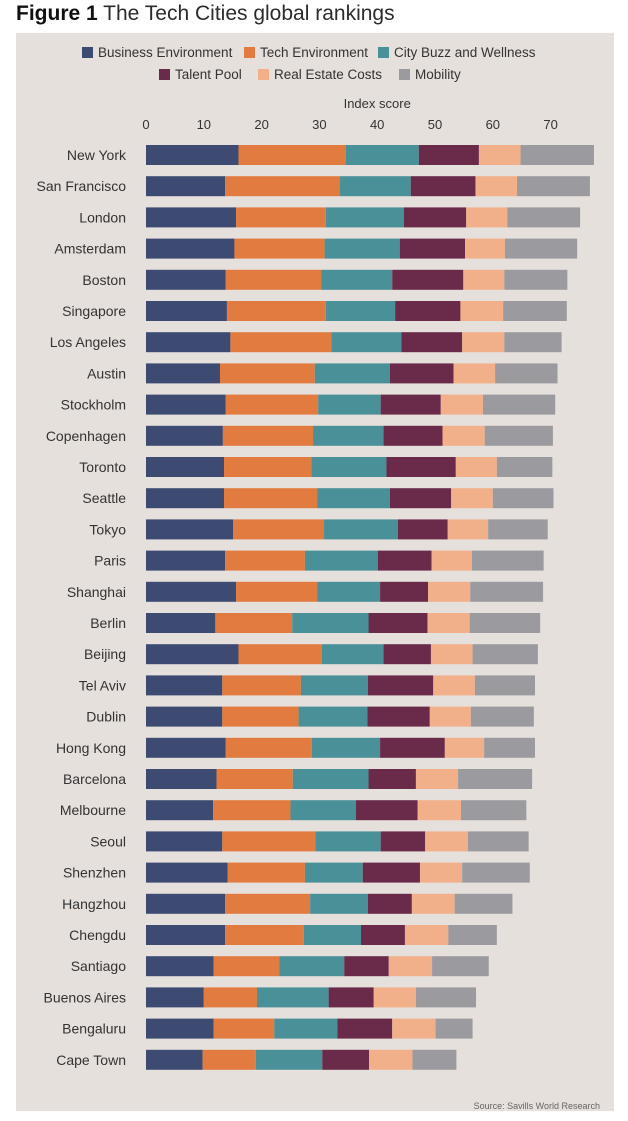 This screenshot has width=628, height=1121. I want to click on category-label: Shenzhen, so click(94, 873).